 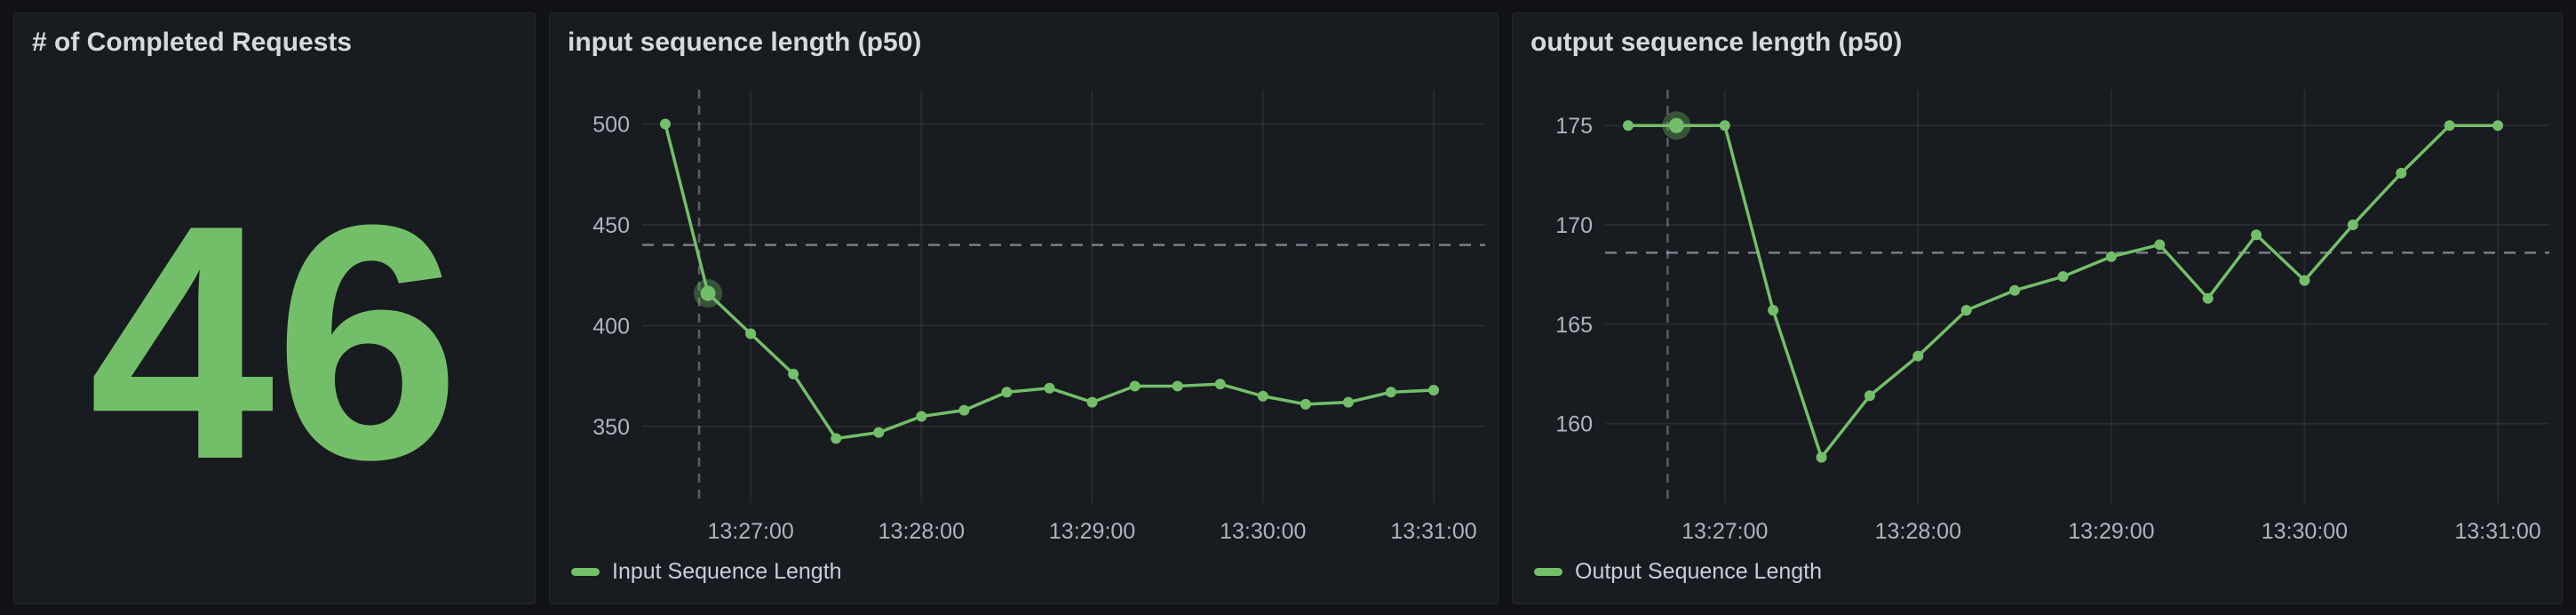 What do you see at coordinates (1699, 572) in the screenshot?
I see `legend-series-label: Output Sequence Length` at bounding box center [1699, 572].